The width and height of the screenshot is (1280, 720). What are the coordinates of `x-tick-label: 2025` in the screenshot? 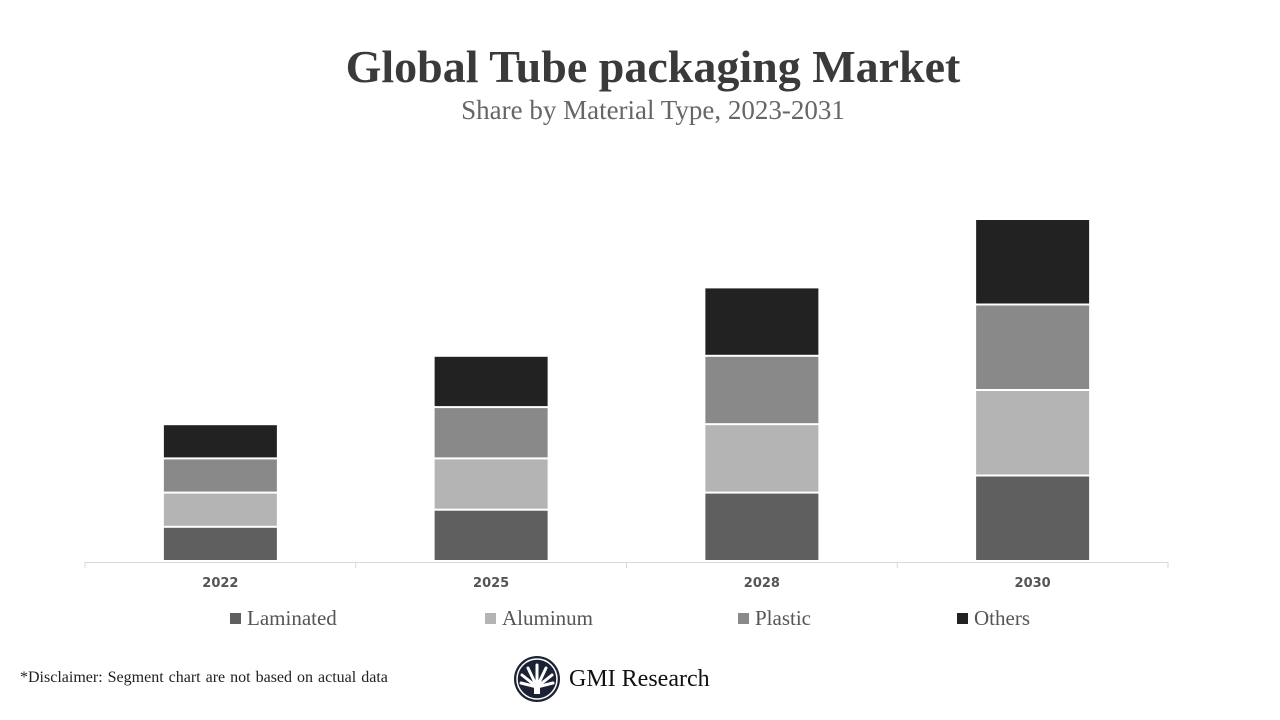 It's located at (491, 583).